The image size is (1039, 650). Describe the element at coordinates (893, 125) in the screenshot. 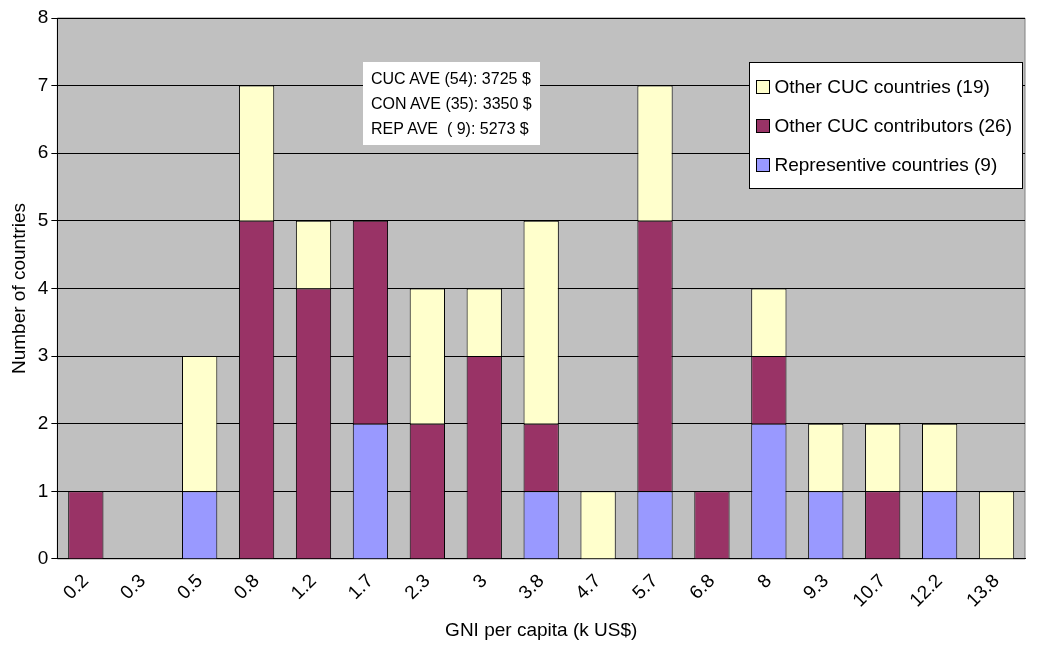

I see `legend-label: Other CUC contributors (26)` at that location.